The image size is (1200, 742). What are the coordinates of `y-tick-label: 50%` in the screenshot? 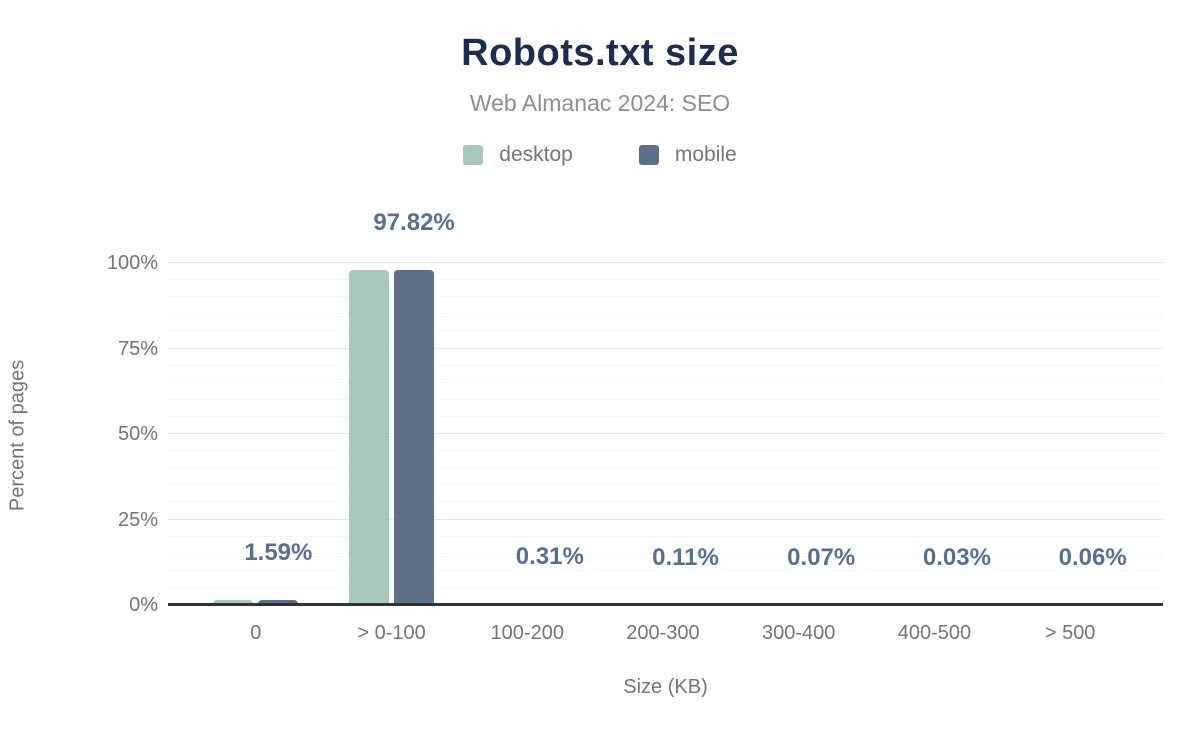 It's located at (137, 434).